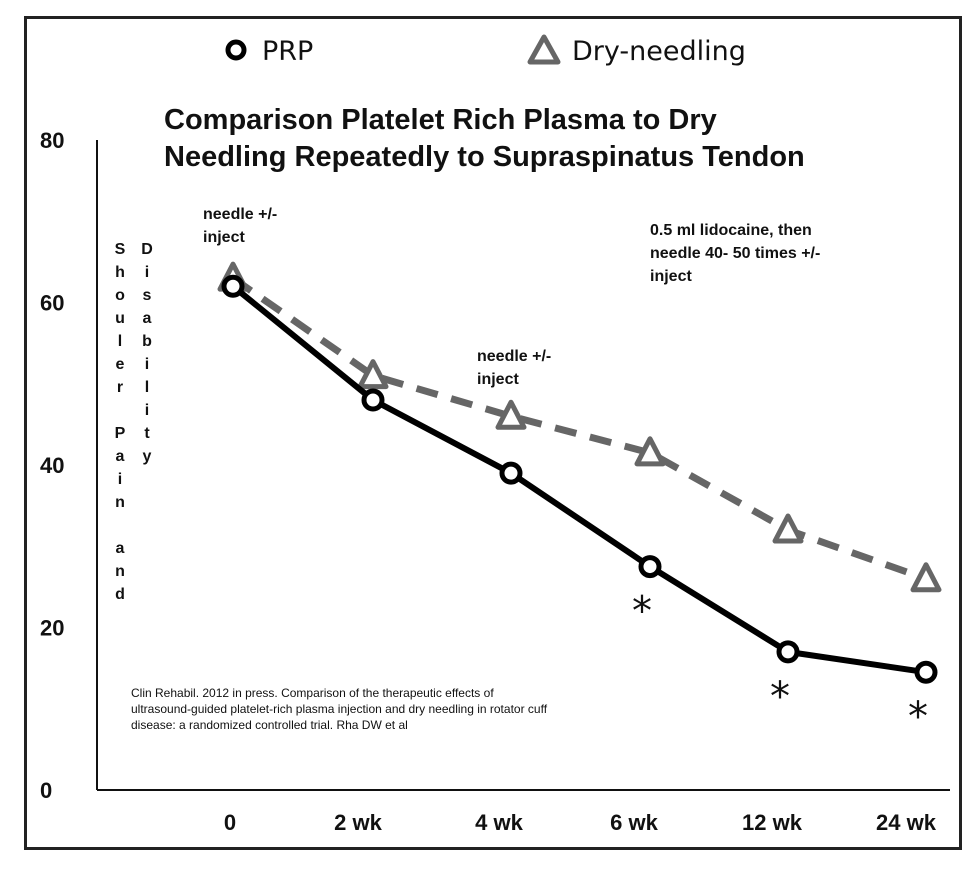 The height and width of the screenshot is (879, 977). I want to click on y-axis-label-char: S, so click(120, 249).